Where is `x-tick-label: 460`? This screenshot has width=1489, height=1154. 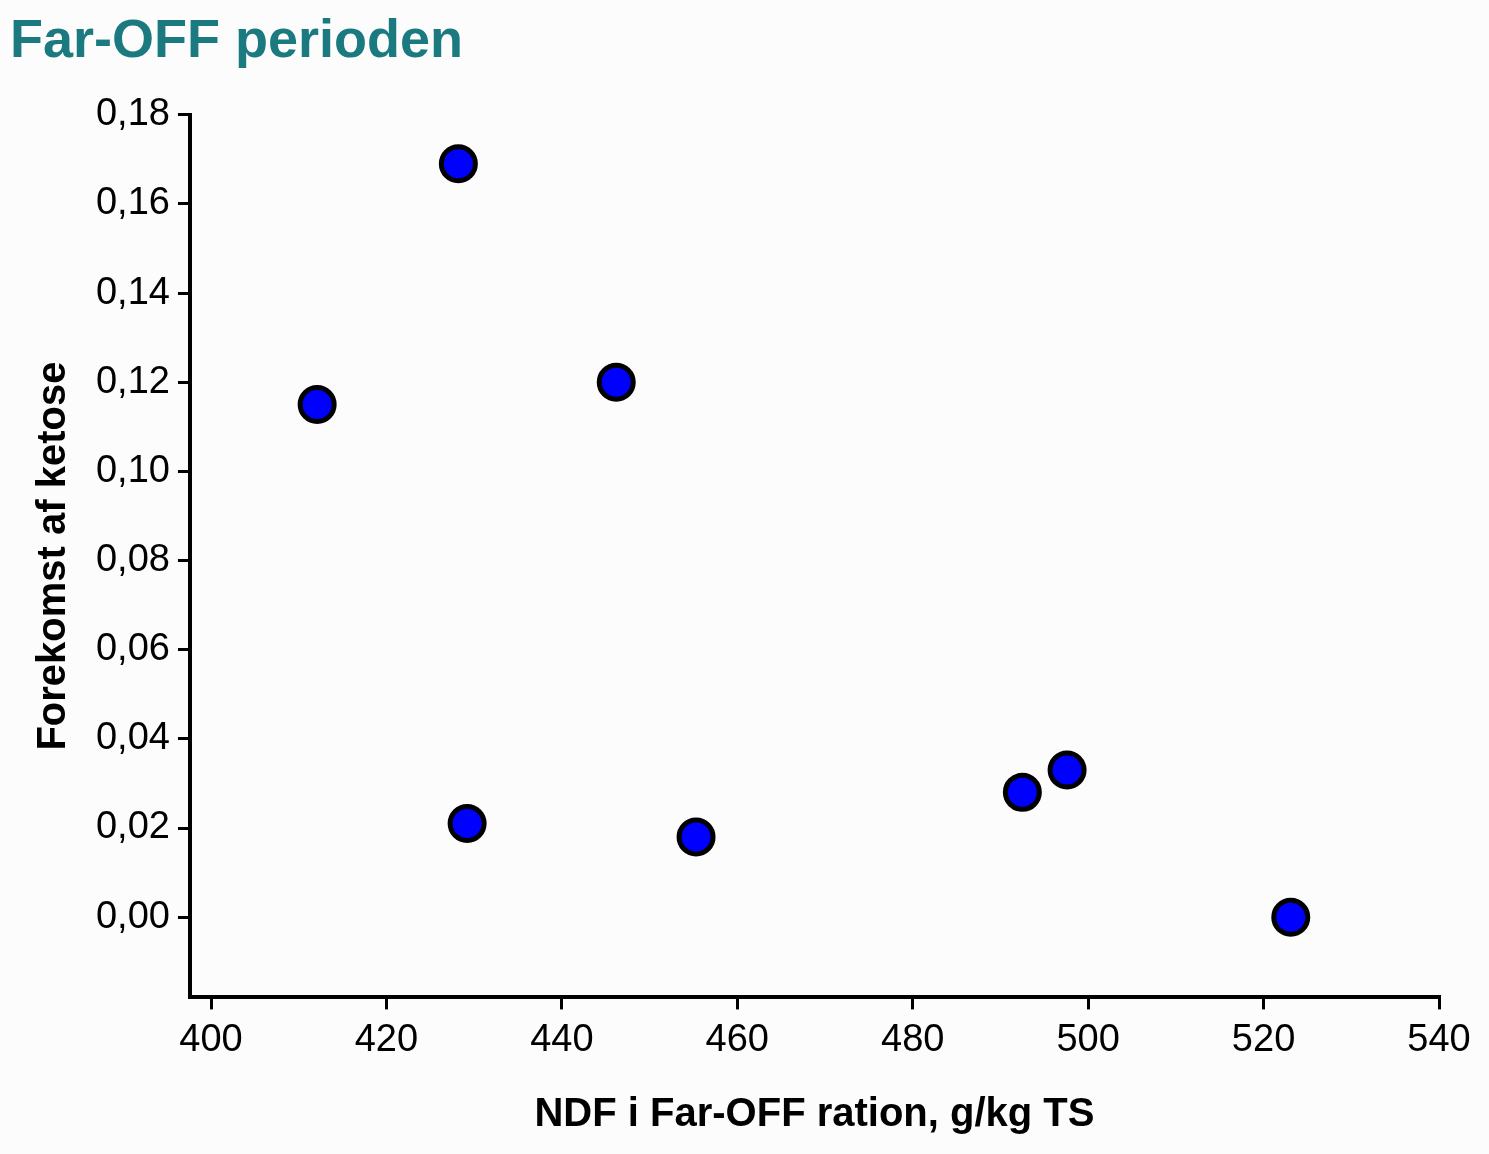
x-tick-label: 460 is located at coordinates (737, 1037).